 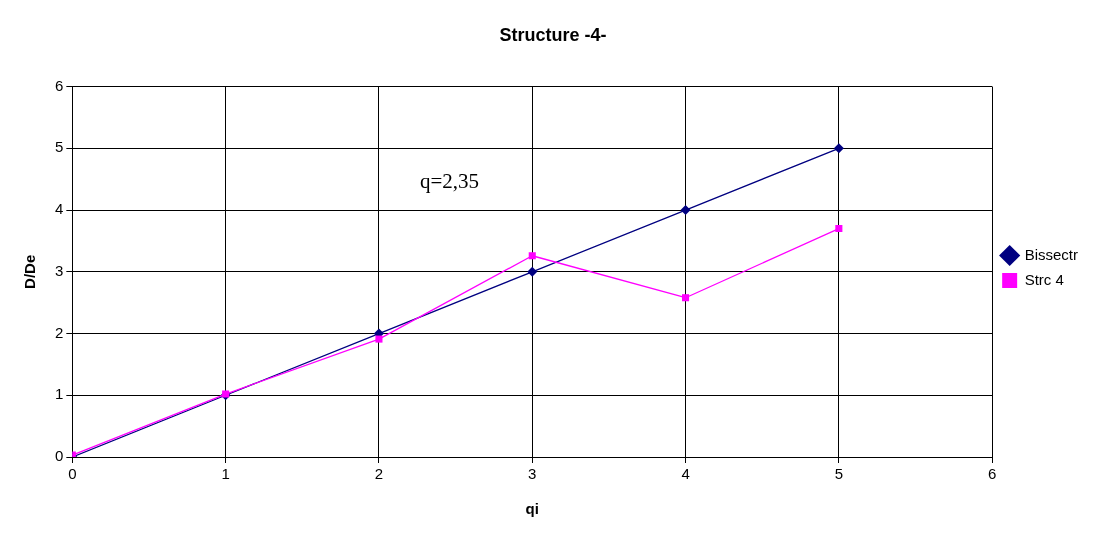 What do you see at coordinates (59, 85) in the screenshot?
I see `y-tick-label: 6` at bounding box center [59, 85].